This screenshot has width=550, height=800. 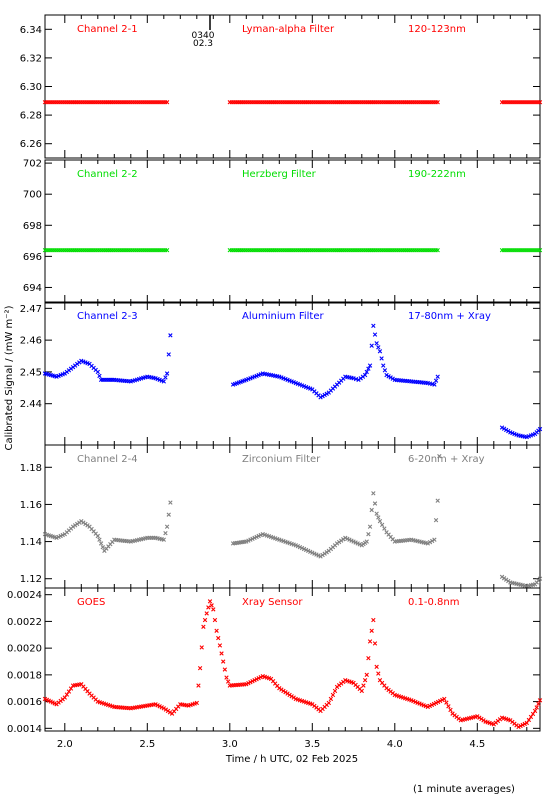 I want to click on y-tick-label: 1.18, so click(x=31, y=468).